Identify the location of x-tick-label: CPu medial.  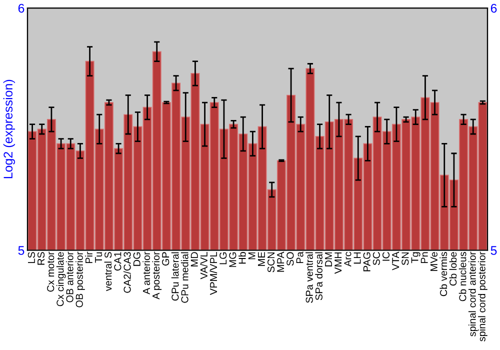
(184, 277).